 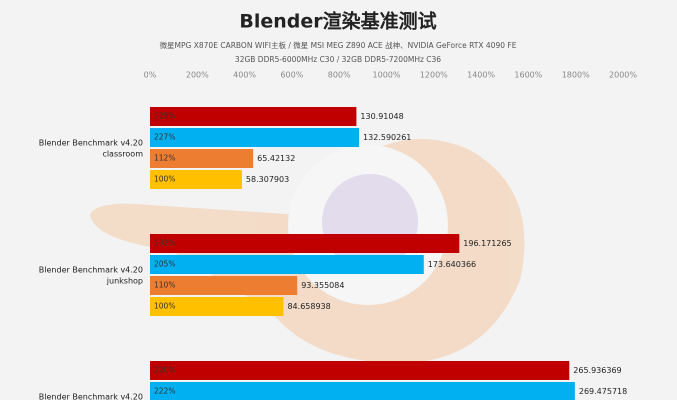 What do you see at coordinates (164, 391) in the screenshot?
I see `ratio-label: 222%` at bounding box center [164, 391].